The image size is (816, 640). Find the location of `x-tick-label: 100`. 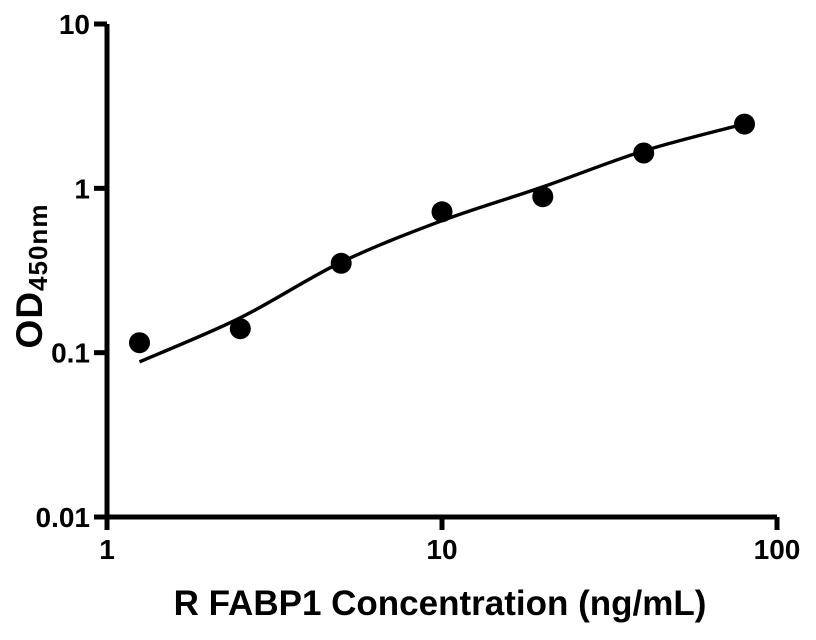

x-tick-label: 100 is located at coordinates (777, 549).